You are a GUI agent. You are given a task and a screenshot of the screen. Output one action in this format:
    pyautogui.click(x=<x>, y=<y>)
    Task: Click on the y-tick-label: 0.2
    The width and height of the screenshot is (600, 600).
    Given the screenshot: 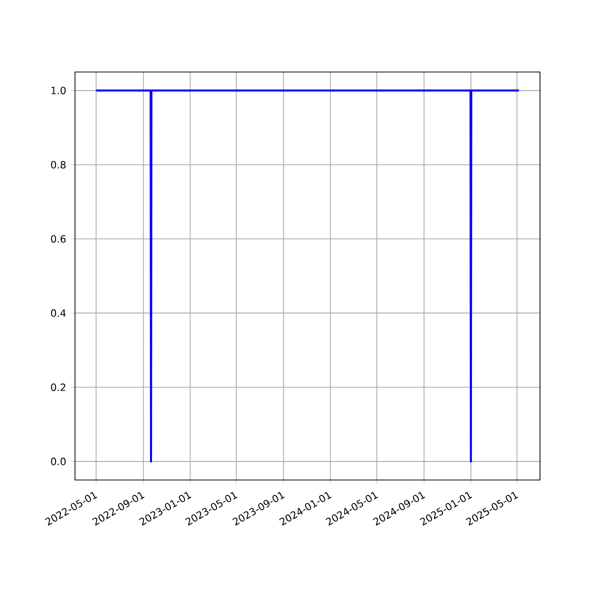 What is the action you would take?
    pyautogui.click(x=58, y=387)
    